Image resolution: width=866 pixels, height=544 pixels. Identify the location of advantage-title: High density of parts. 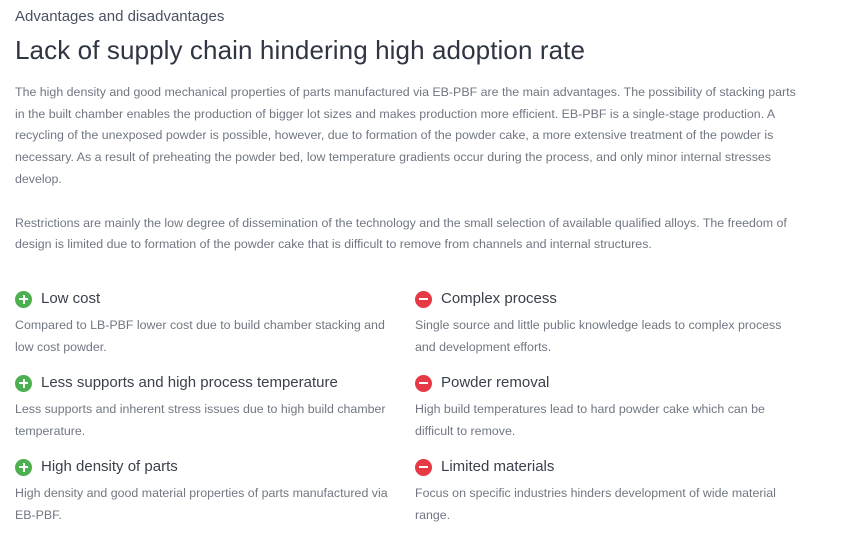
(109, 466).